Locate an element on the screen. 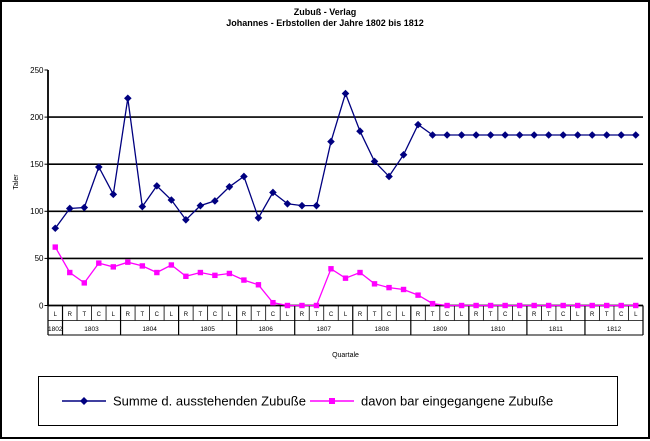 Image resolution: width=650 pixels, height=441 pixels. svg-text: 1810 is located at coordinates (498, 329).